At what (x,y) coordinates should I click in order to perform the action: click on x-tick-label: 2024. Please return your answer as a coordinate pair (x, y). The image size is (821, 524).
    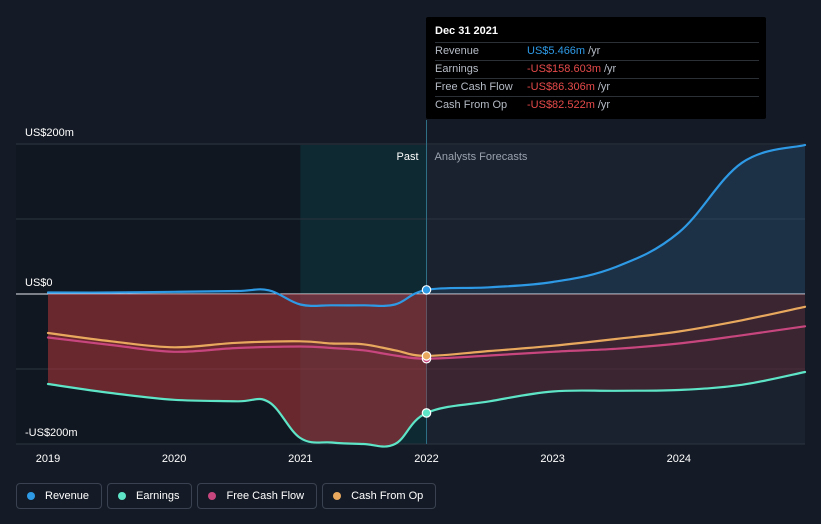
    Looking at the image, I should click on (679, 459).